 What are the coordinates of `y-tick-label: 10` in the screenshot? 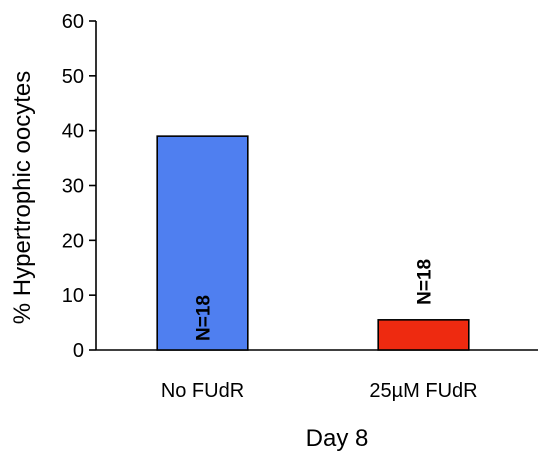 It's located at (73, 296).